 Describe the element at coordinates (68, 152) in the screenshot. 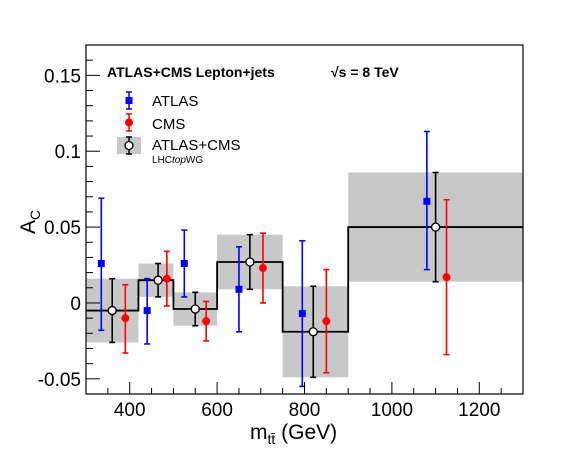

I see `y-tick-label: 0.1` at that location.